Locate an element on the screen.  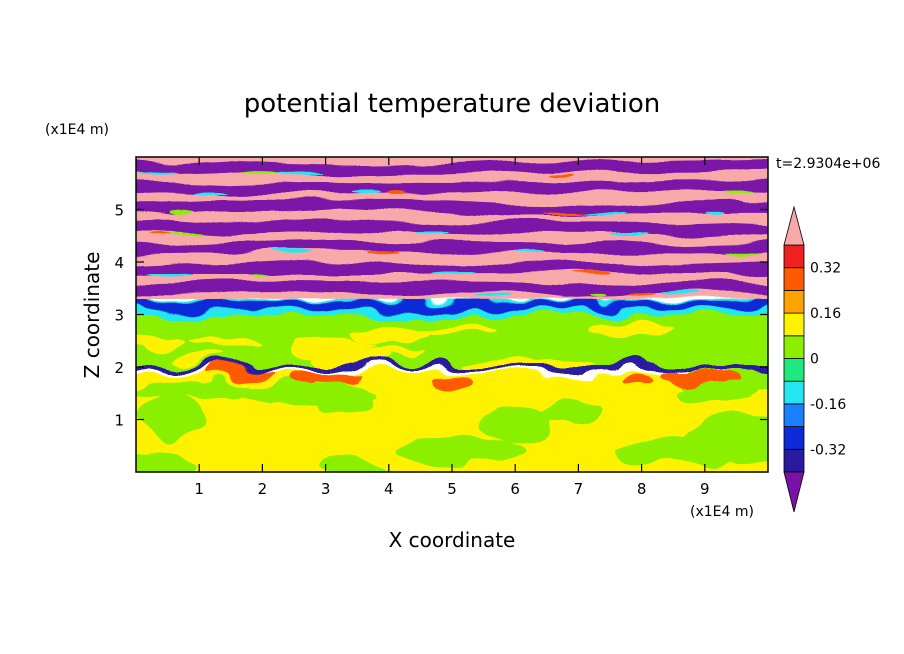
x-tick-label: 4 is located at coordinates (389, 489).